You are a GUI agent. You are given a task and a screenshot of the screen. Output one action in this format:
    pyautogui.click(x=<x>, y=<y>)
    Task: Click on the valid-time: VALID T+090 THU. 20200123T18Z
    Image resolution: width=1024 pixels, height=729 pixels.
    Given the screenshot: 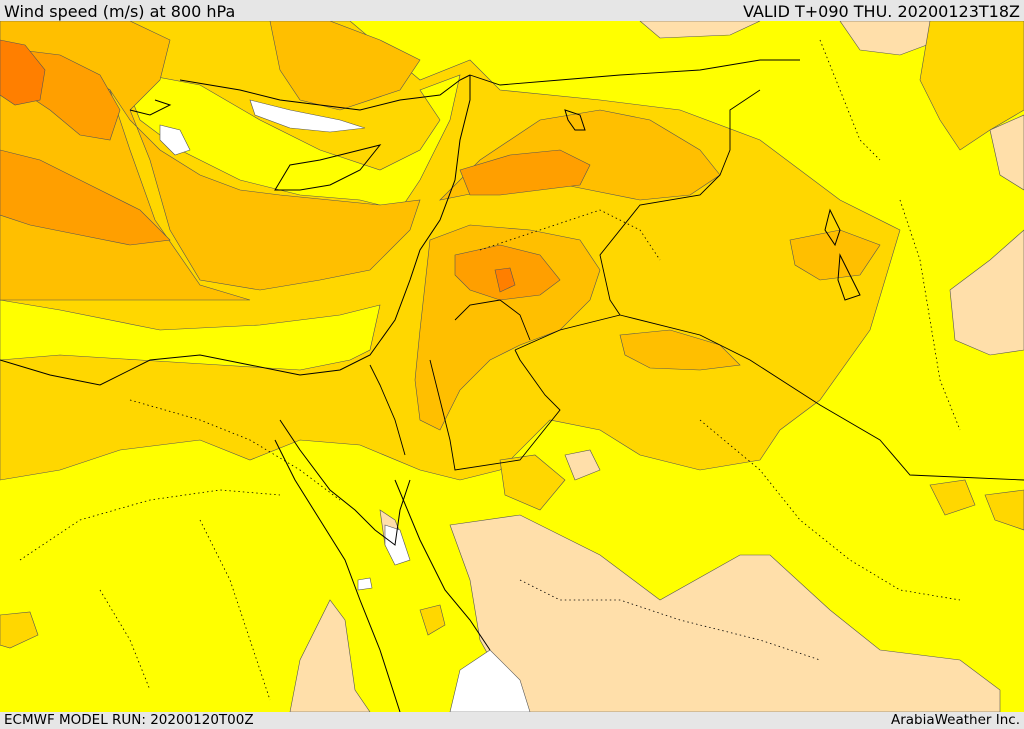 What is the action you would take?
    pyautogui.click(x=881, y=11)
    